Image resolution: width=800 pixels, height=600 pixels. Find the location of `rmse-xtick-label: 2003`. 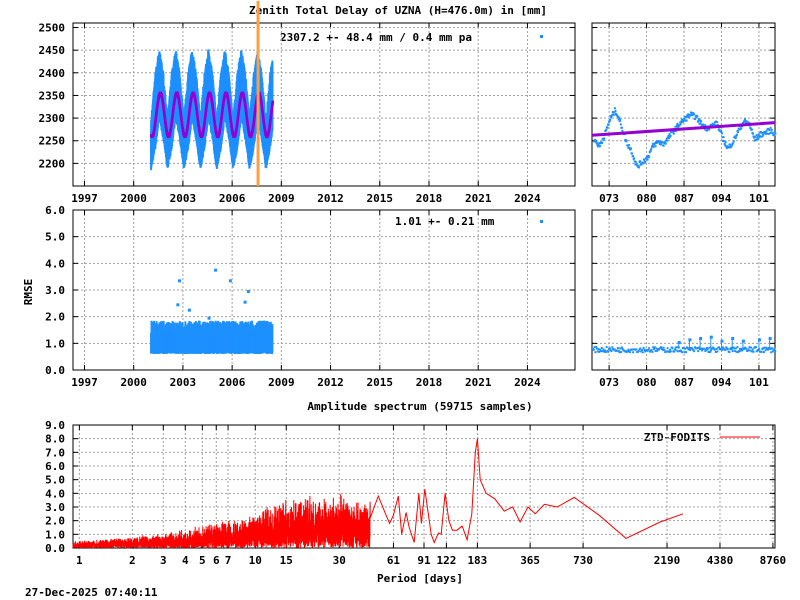

rmse-xtick-label: 2003 is located at coordinates (183, 382).